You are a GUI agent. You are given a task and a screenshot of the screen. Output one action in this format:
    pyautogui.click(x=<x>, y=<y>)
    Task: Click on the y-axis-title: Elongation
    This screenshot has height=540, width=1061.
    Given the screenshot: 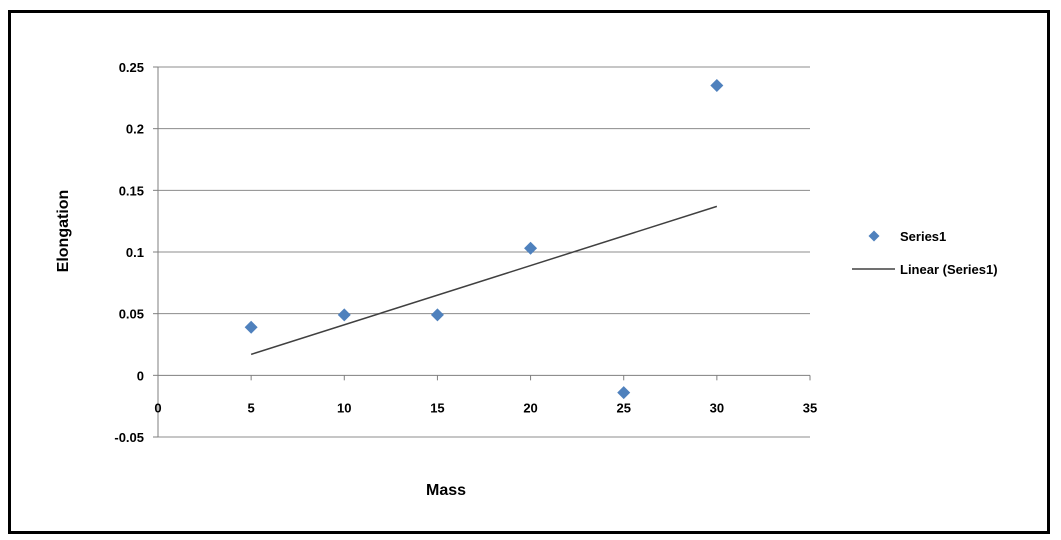 What is the action you would take?
    pyautogui.click(x=63, y=231)
    